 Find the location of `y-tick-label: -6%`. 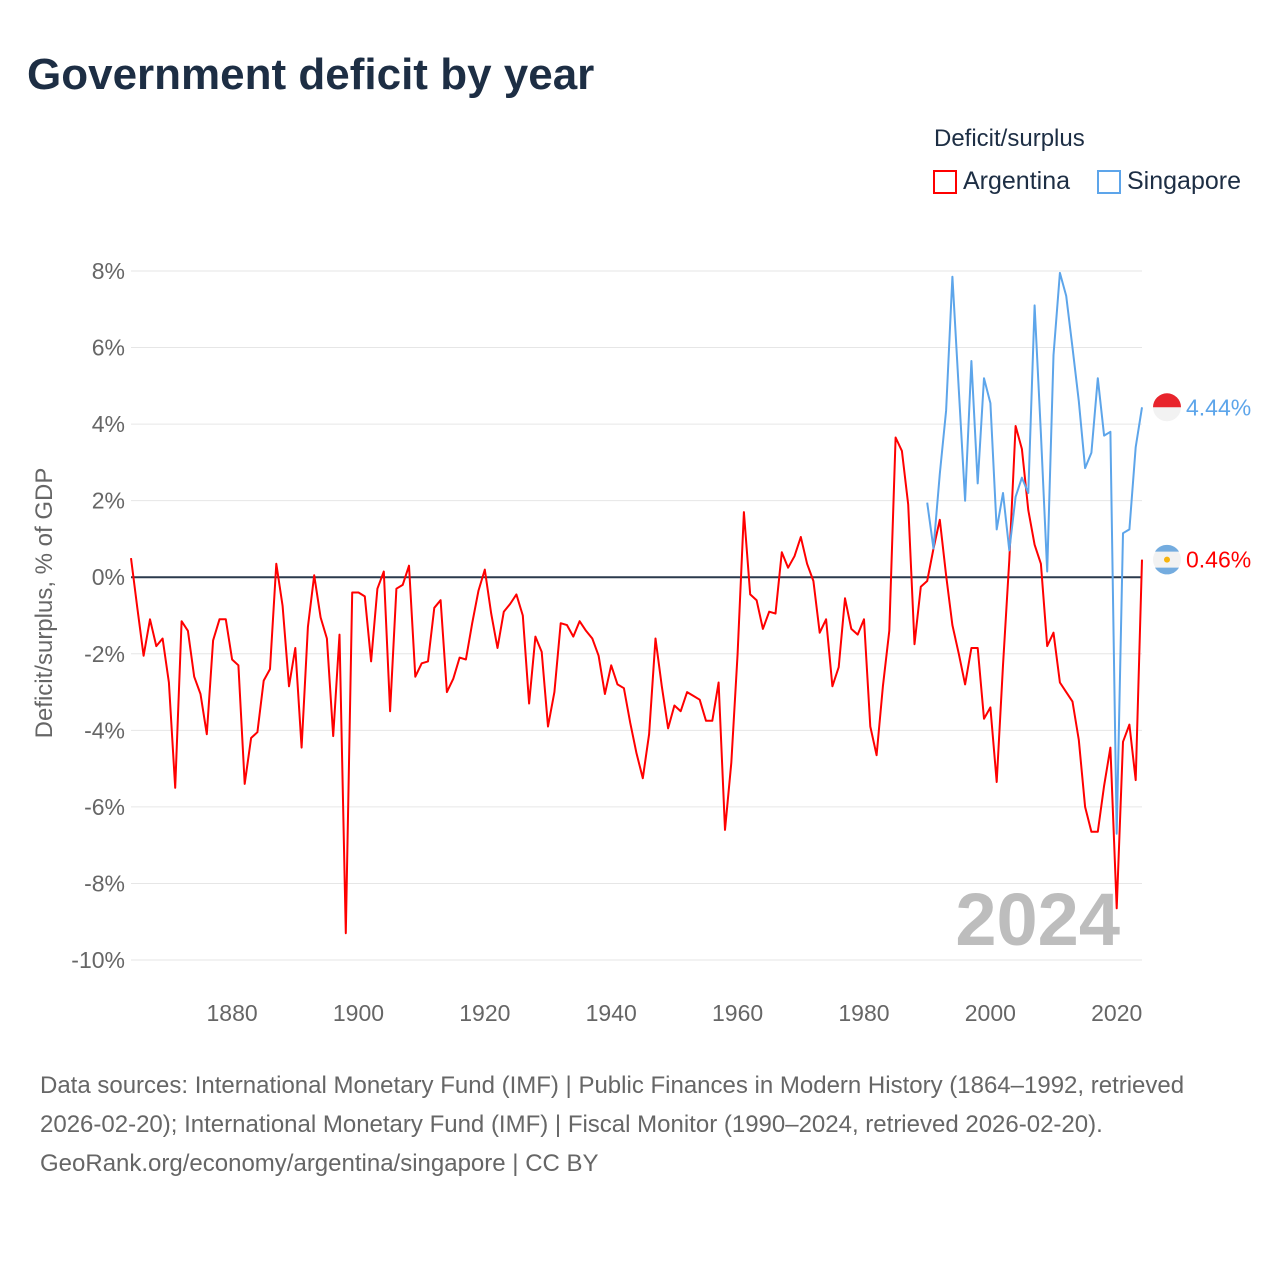

y-tick-label: -6% is located at coordinates (104, 807).